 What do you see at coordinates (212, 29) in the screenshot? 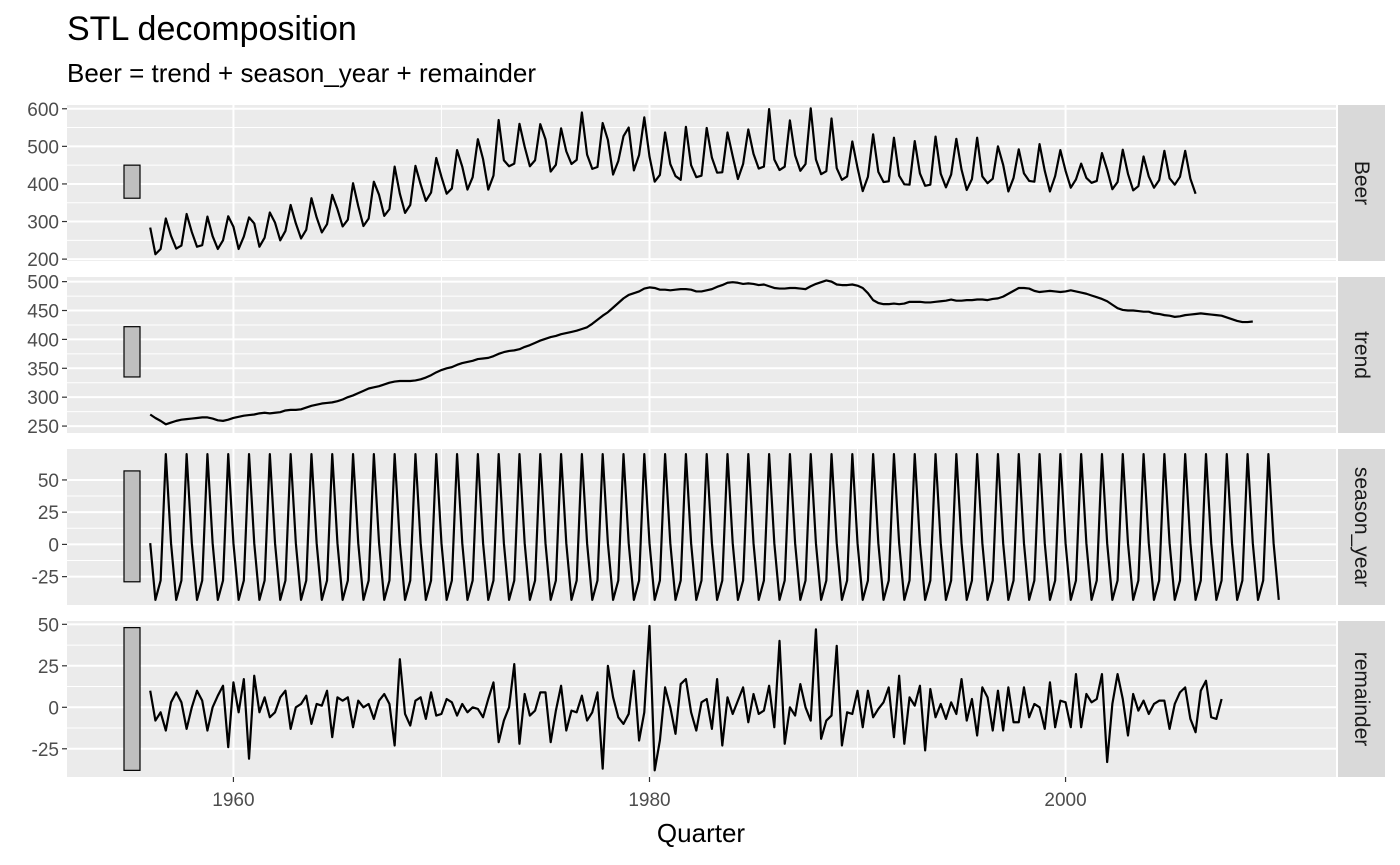
I see `chart-title: STL decomposition` at bounding box center [212, 29].